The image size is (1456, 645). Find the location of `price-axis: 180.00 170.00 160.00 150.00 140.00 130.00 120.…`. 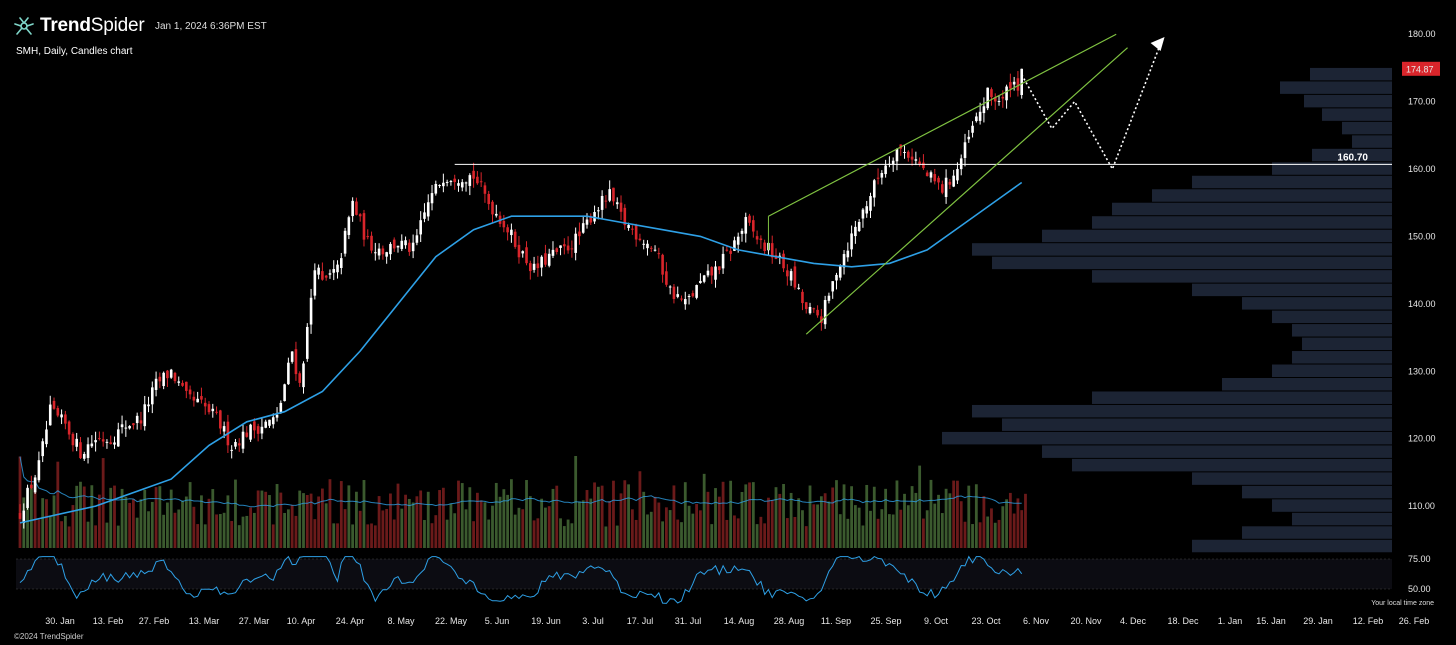

price-axis: 180.00 170.00 160.00 150.00 140.00 130.00 120.… is located at coordinates (1421, 270).